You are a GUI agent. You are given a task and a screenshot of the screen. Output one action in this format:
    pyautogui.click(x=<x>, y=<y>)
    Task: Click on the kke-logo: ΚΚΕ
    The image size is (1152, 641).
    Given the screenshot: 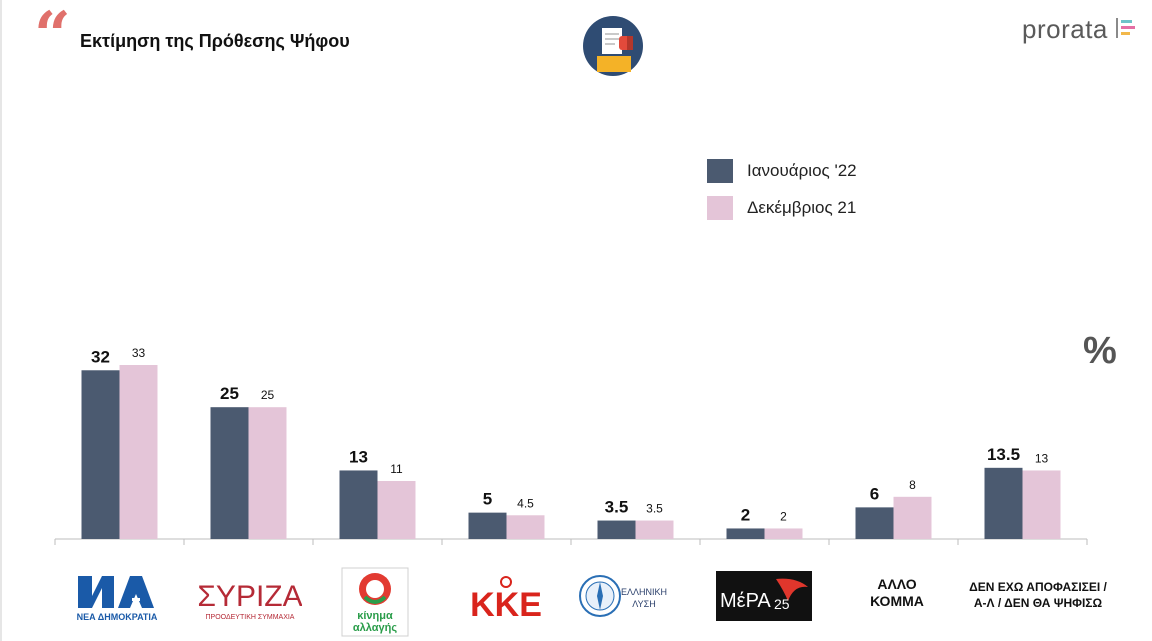 What is the action you would take?
    pyautogui.click(x=506, y=599)
    